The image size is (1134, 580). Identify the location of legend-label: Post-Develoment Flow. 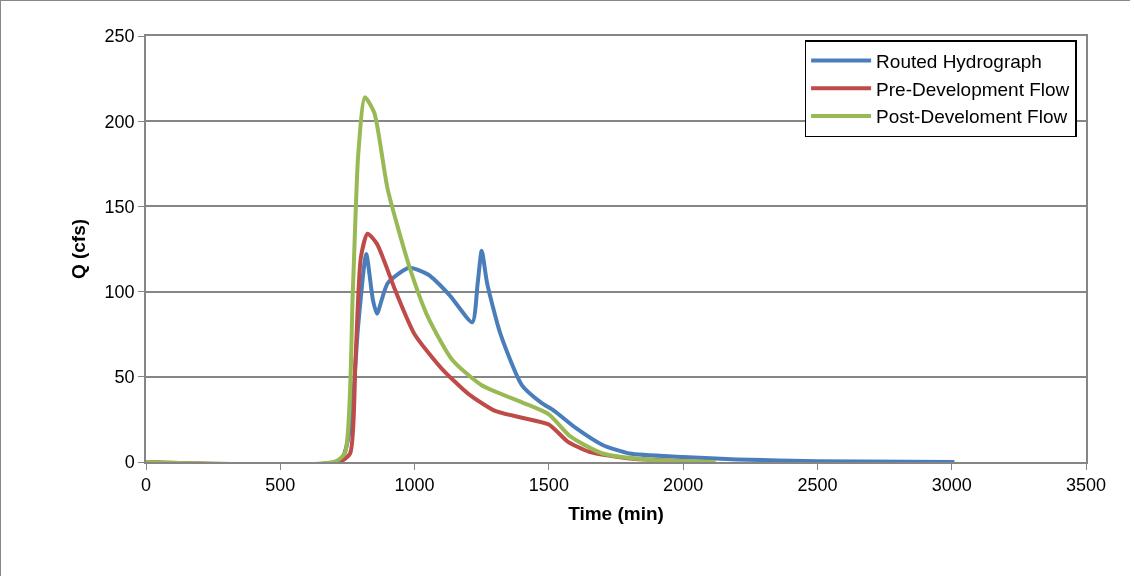
(972, 117).